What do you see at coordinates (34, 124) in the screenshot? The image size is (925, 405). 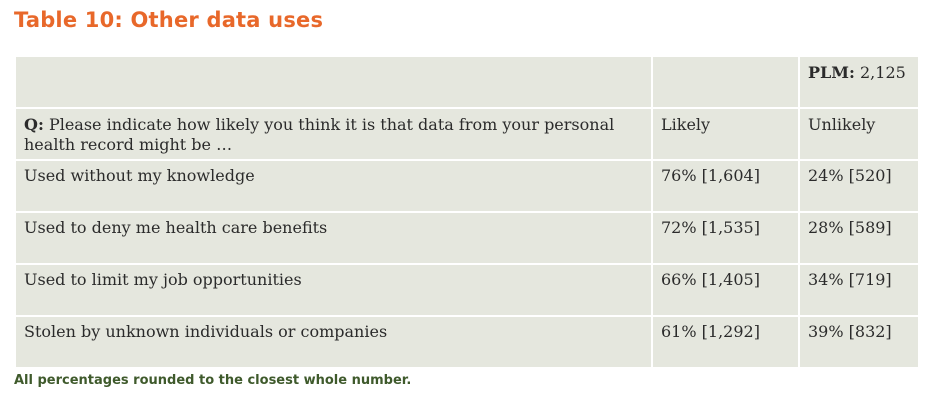 I see `question-prefix: Q:` at bounding box center [34, 124].